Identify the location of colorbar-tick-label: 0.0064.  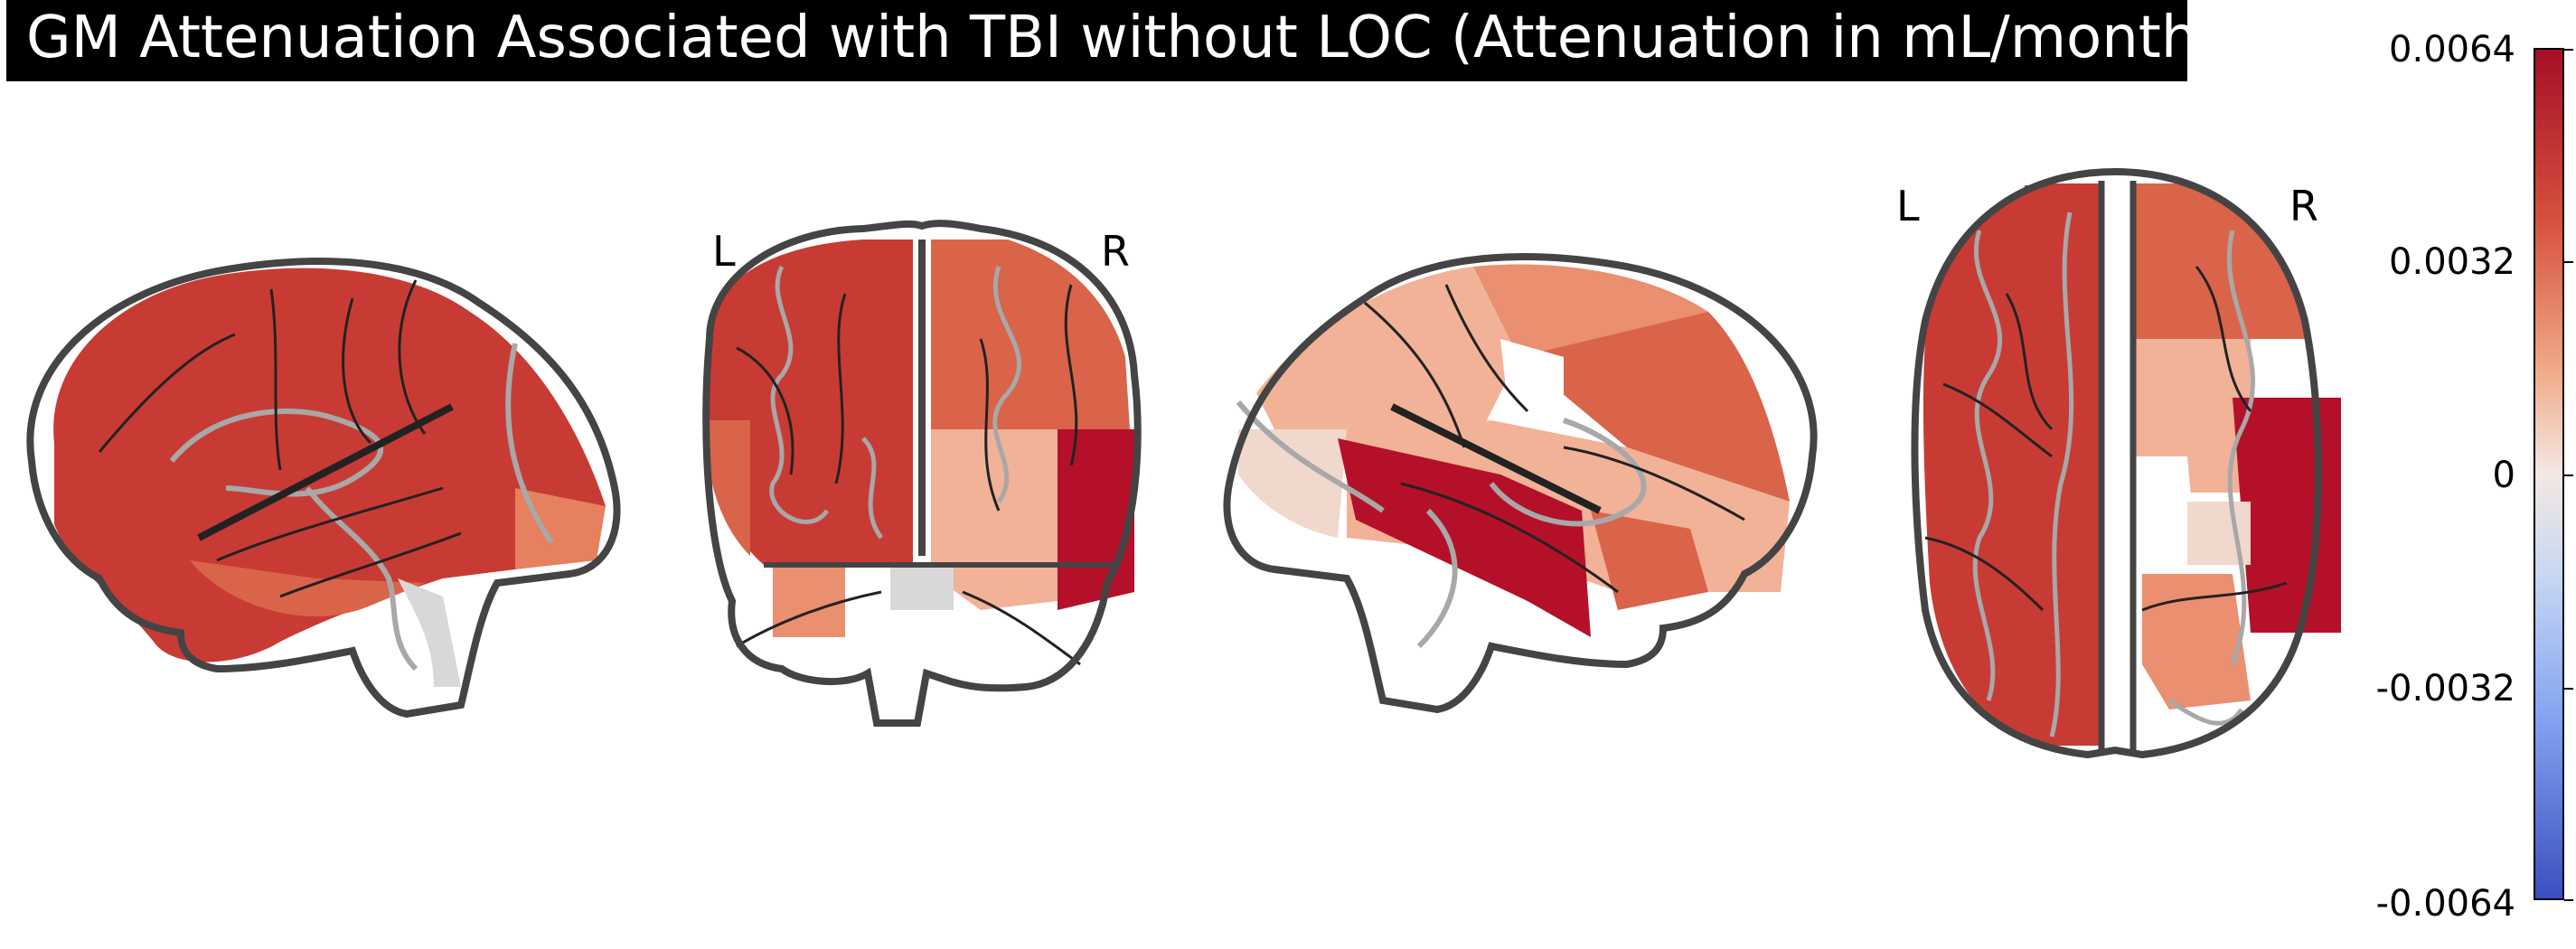
(2452, 49).